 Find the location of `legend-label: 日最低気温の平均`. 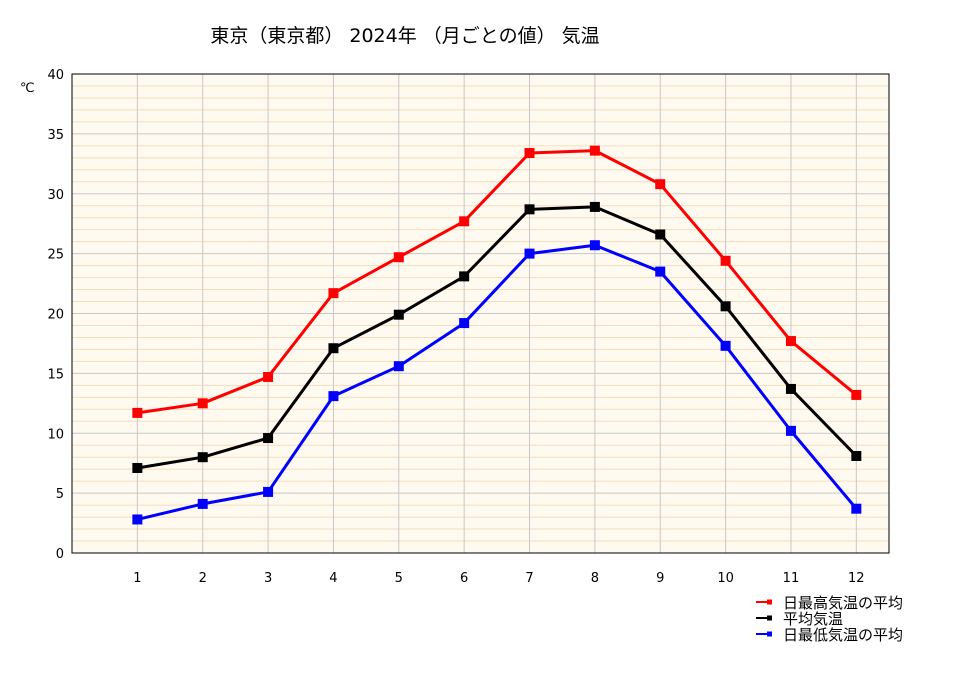

legend-label: 日最低気温の平均 is located at coordinates (843, 635).